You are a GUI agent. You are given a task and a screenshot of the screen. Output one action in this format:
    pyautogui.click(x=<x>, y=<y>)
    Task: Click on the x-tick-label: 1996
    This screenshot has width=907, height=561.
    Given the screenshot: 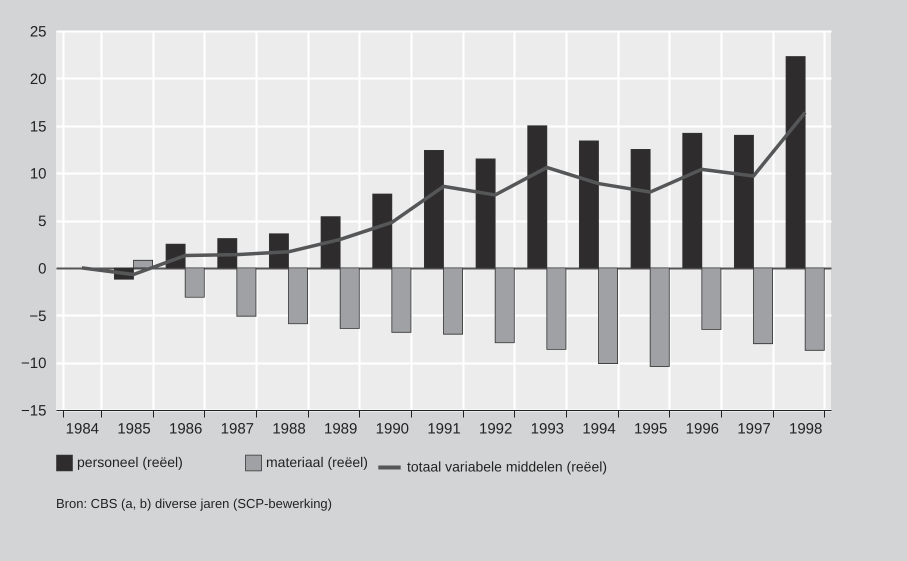 What is the action you would take?
    pyautogui.click(x=703, y=429)
    